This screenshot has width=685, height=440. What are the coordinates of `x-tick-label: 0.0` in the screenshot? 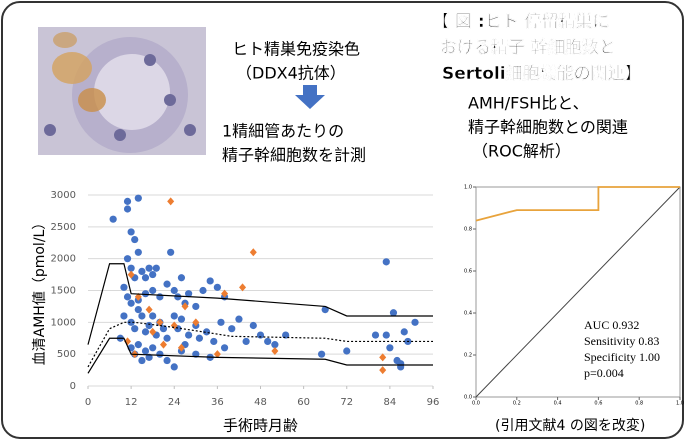 It's located at (476, 404).